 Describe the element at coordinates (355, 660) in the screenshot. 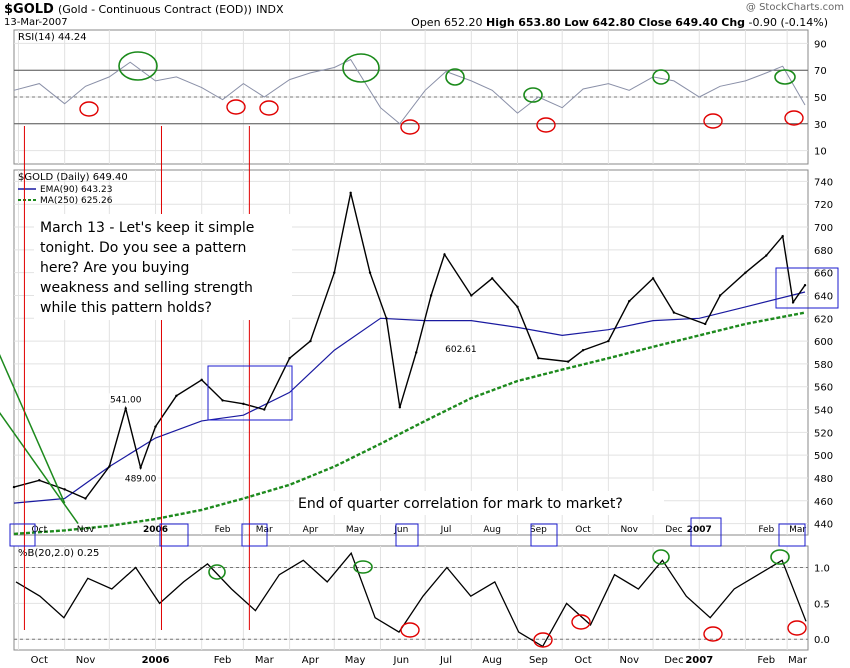

I see `x-axis-label: May` at that location.